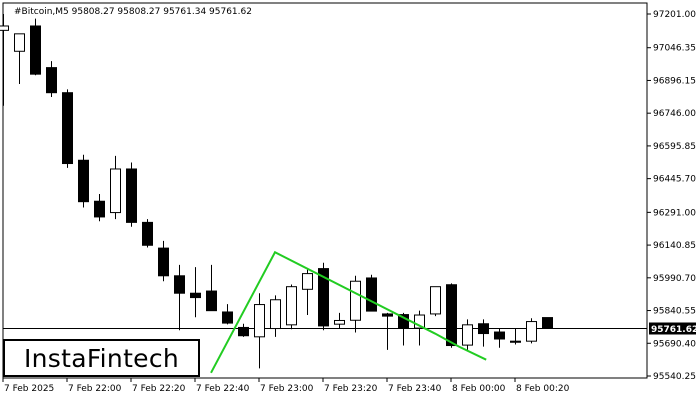  What do you see at coordinates (674, 213) in the screenshot?
I see `y-tick-label: 96291.00` at bounding box center [674, 213].